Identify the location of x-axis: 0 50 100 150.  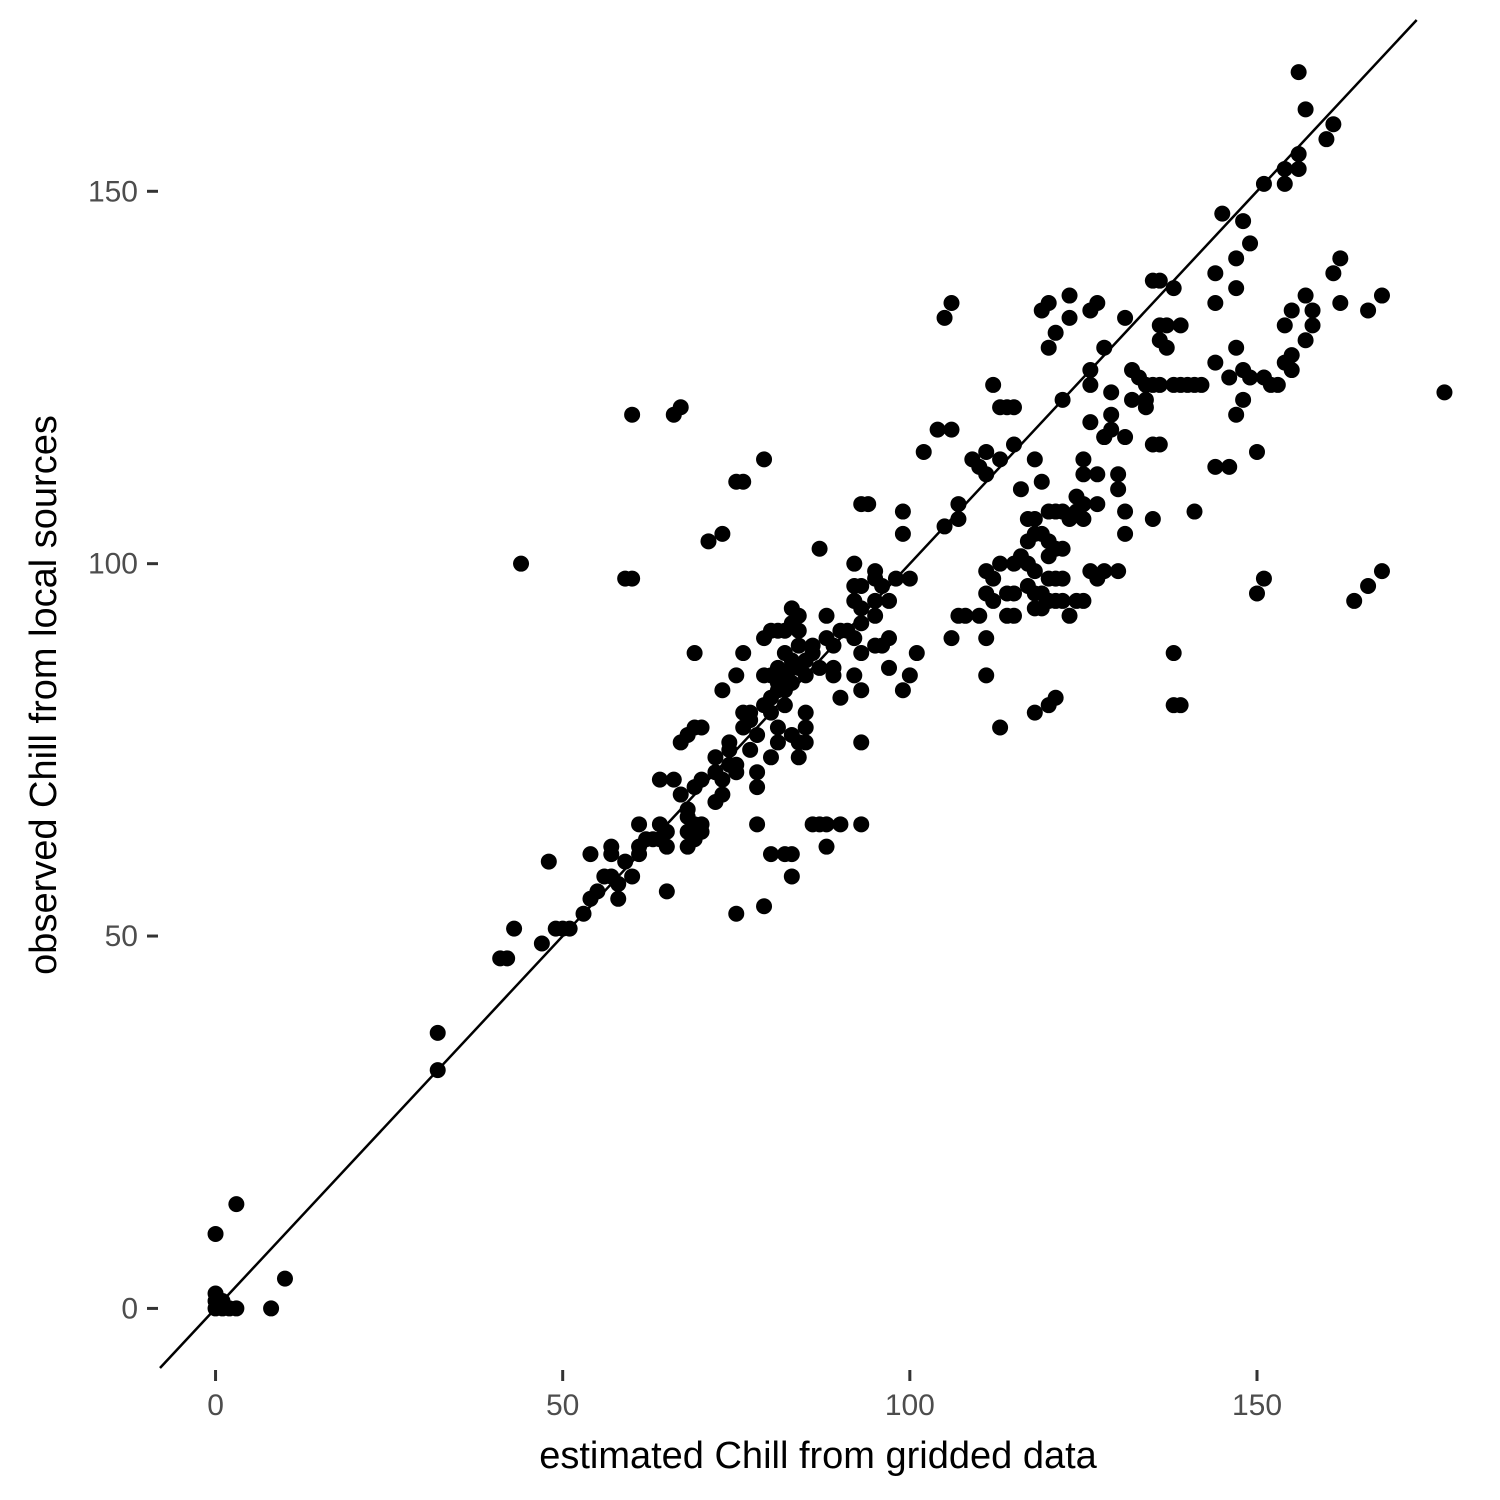
(744, 1396).